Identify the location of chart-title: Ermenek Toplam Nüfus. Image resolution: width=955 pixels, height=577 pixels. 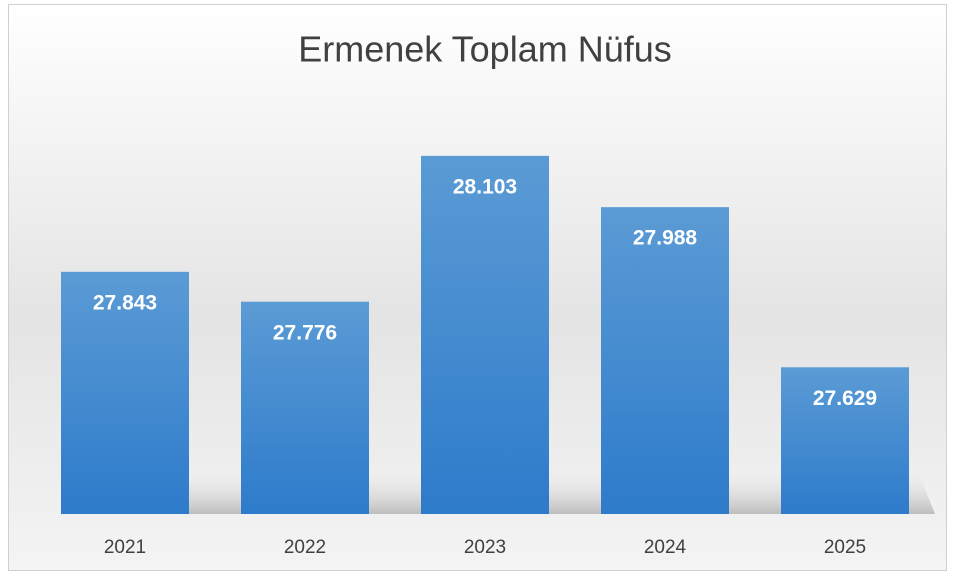
(485, 49).